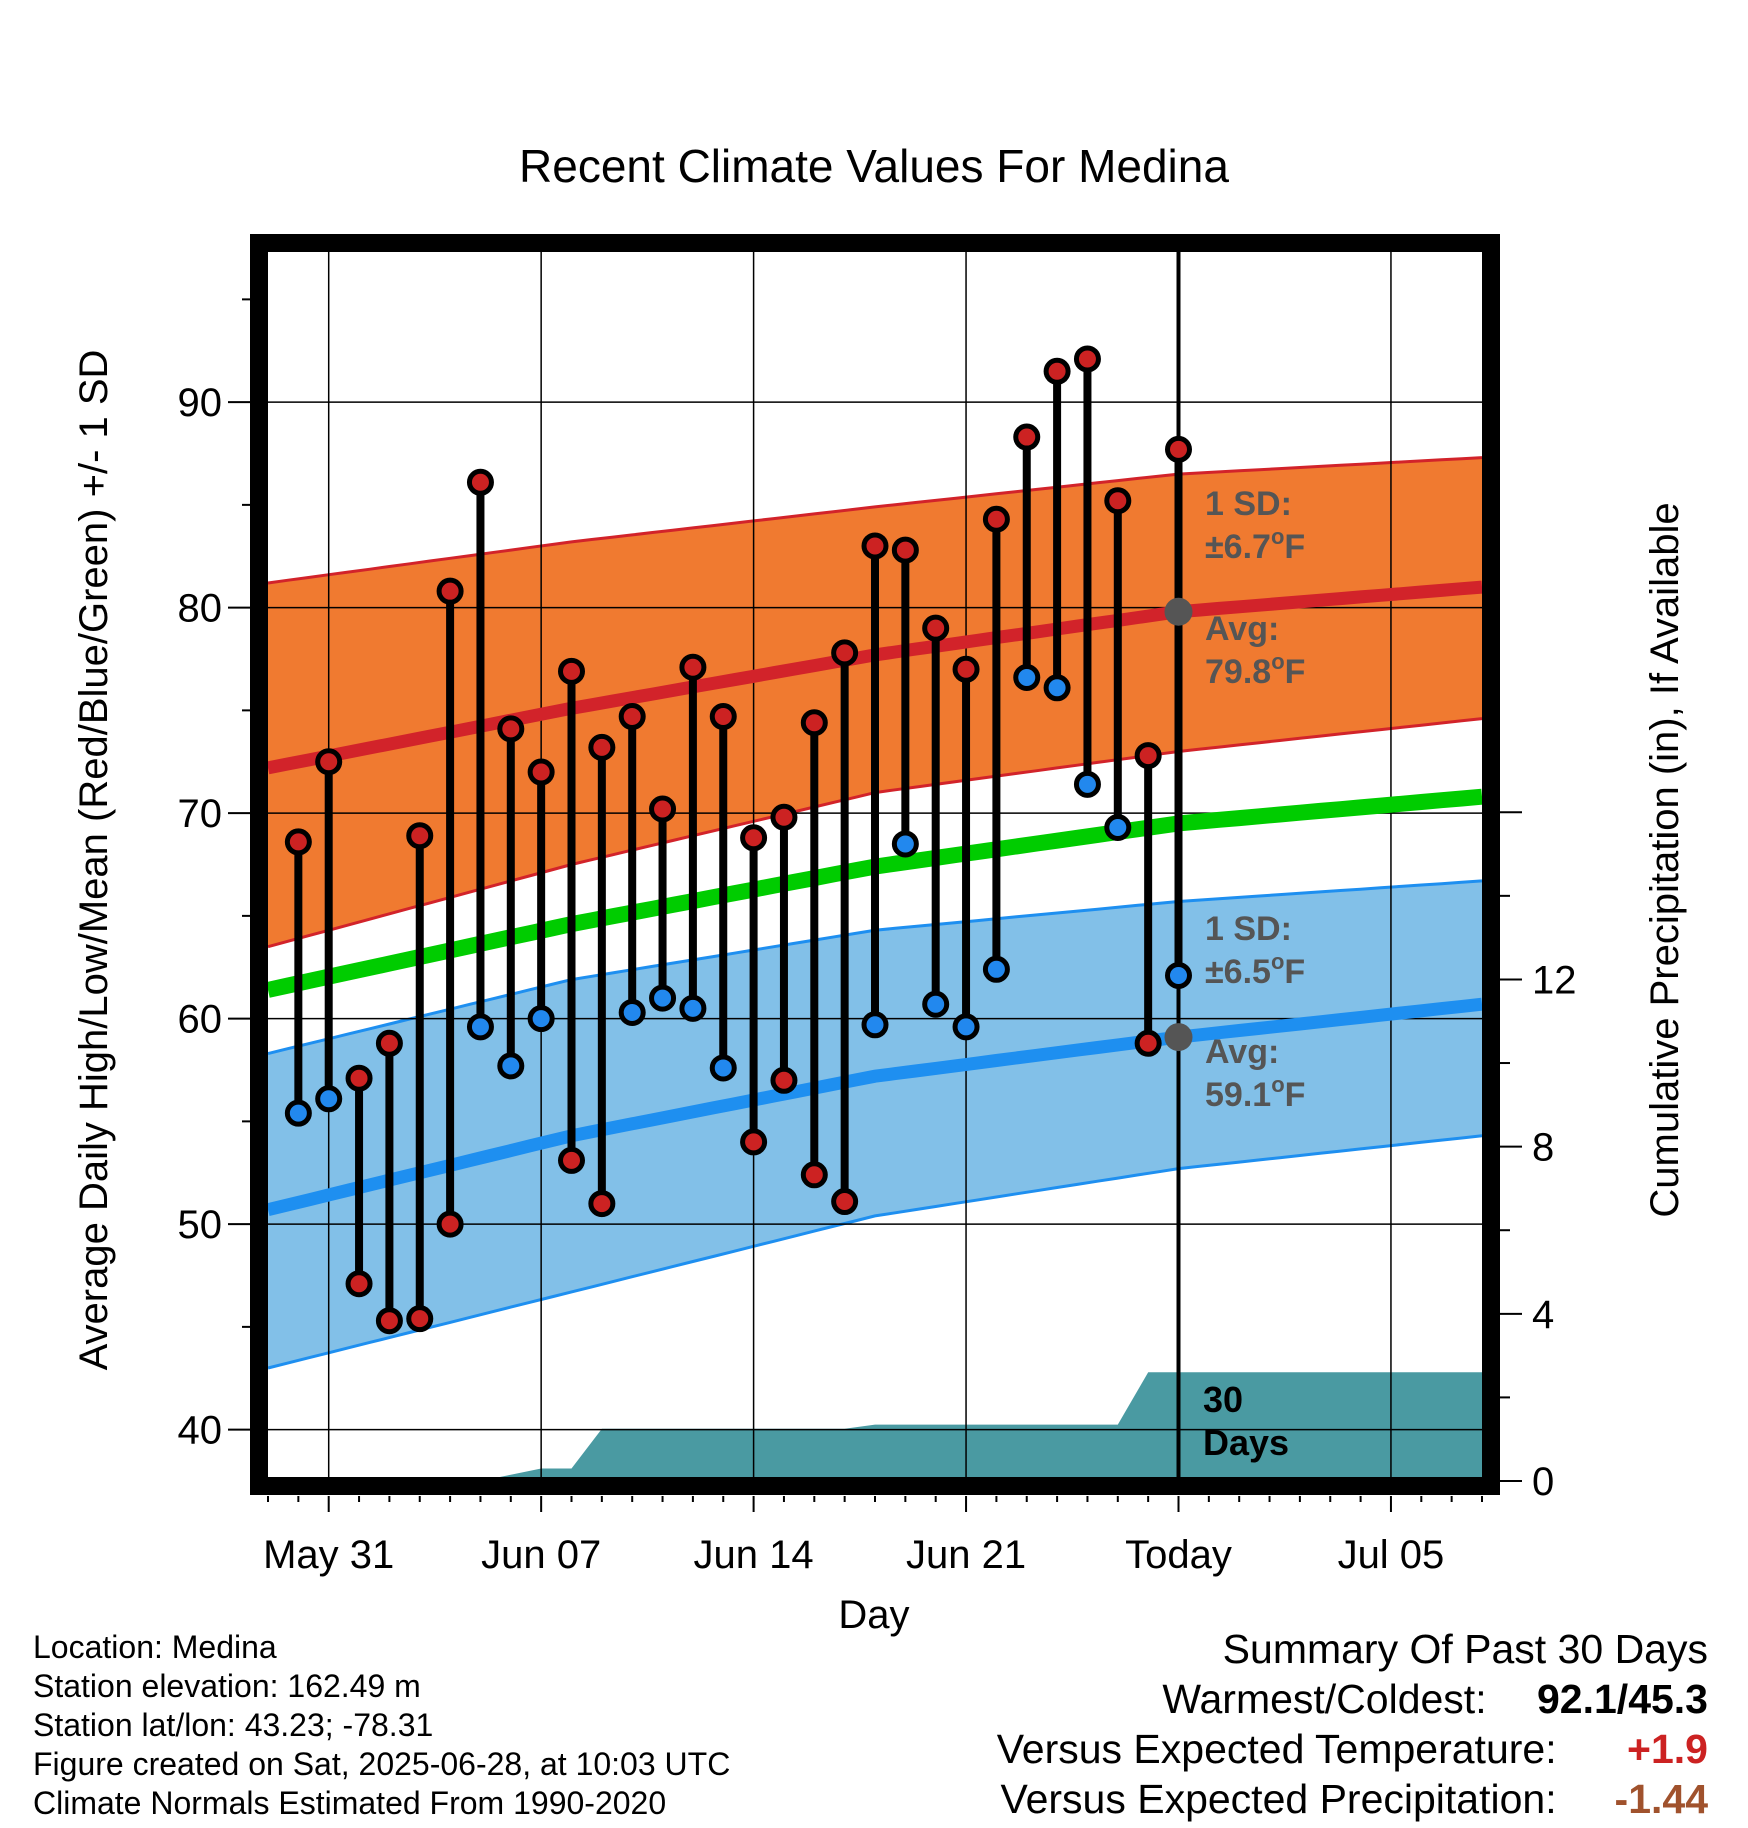 Image resolution: width=1748 pixels, height=1828 pixels. I want to click on info-normals: Climate Normals Estimated From 1990-2020, so click(350, 1803).